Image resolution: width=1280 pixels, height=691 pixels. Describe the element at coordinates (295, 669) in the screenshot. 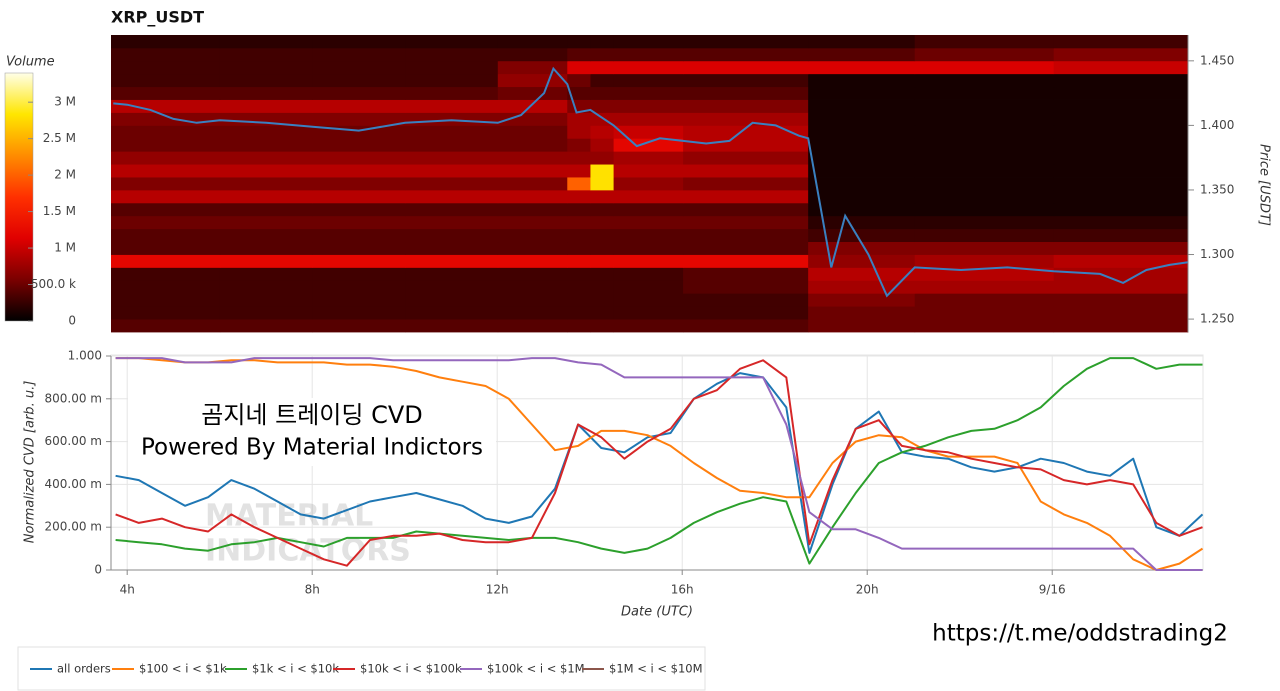

I see `legend-label: $1k < i < $10k` at that location.